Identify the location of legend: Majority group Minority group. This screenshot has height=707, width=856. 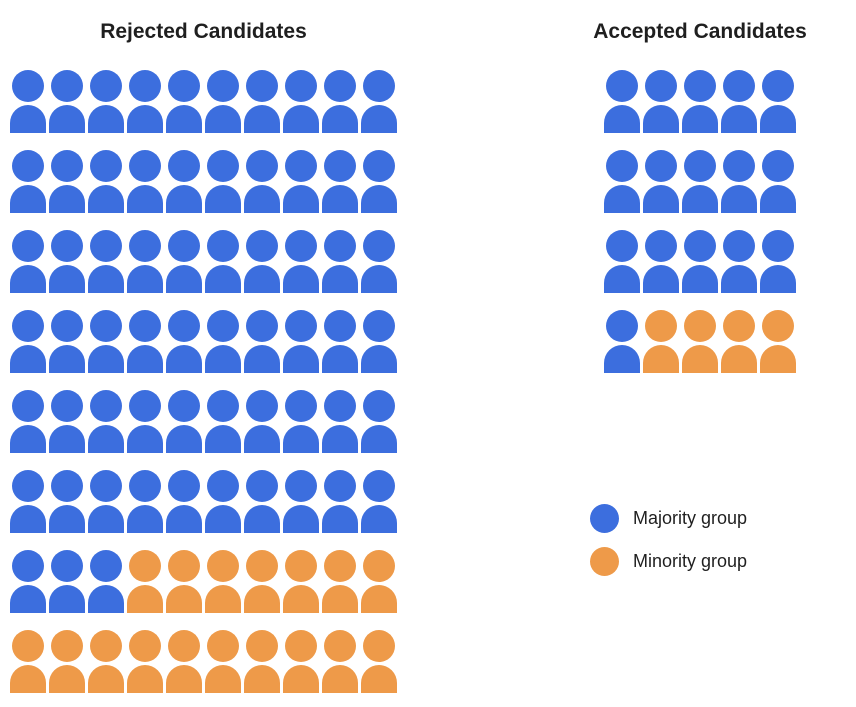
(668, 547).